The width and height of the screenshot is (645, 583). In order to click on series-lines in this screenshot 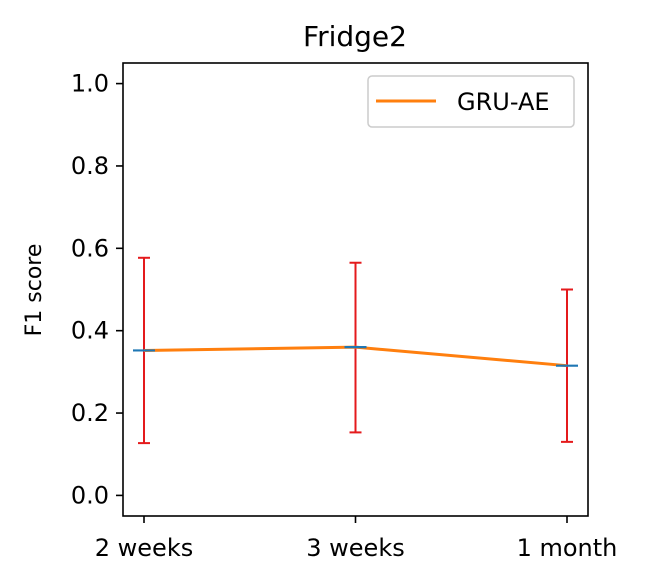, I will do `click(355, 356)`.